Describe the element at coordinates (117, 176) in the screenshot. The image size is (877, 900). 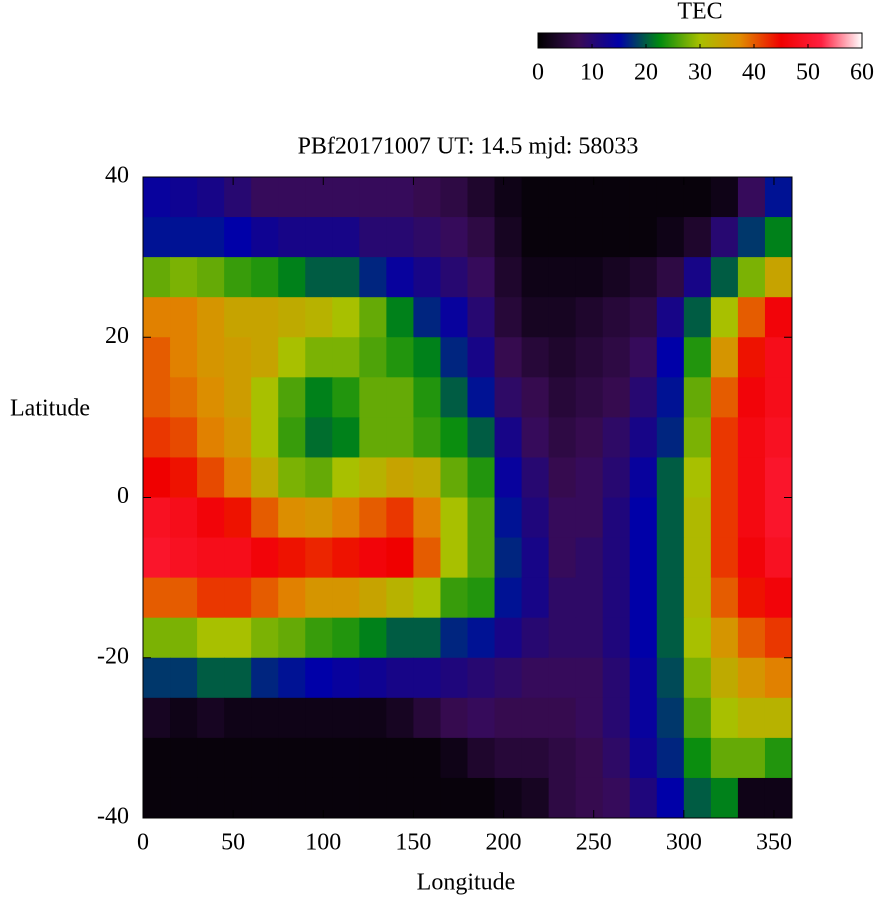
I see `y-tick-label: 40` at that location.